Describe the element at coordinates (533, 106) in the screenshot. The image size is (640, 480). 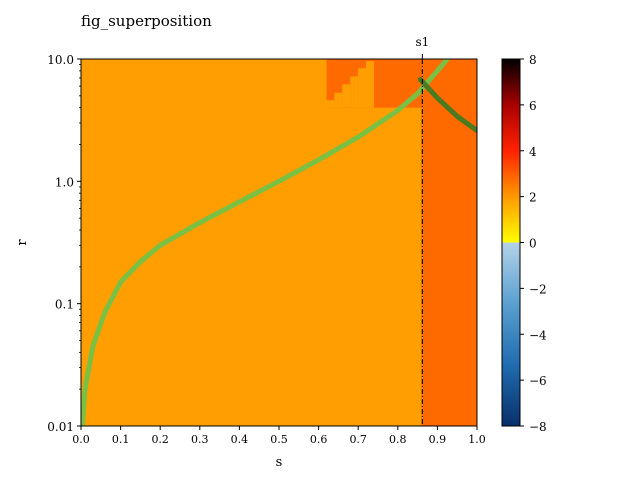
I see `colorbar-tick-label-1: 6` at that location.